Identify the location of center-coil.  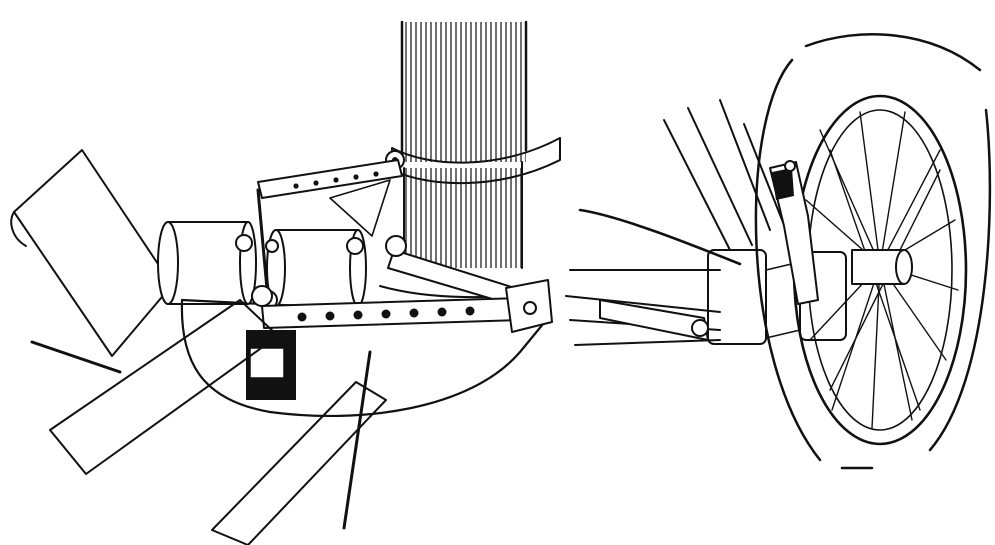
(316, 268).